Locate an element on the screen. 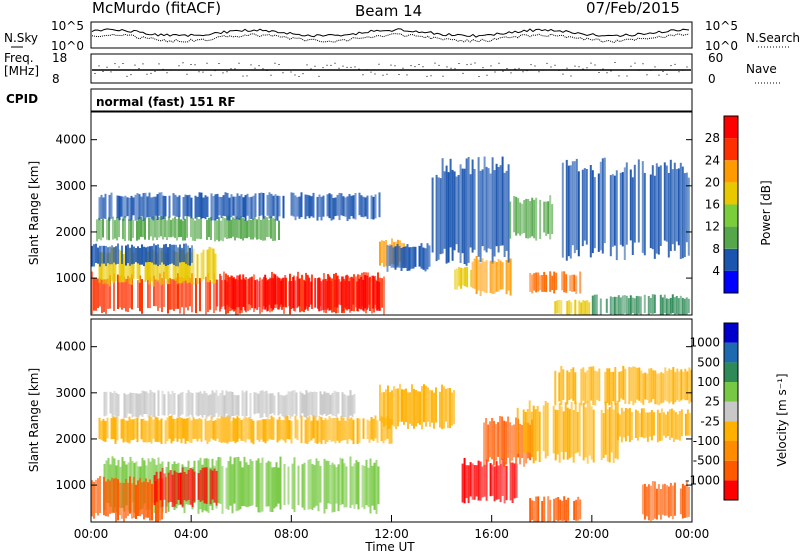 The width and height of the screenshot is (800, 554). power-colorbar-tick-5: 24 is located at coordinates (712, 160).